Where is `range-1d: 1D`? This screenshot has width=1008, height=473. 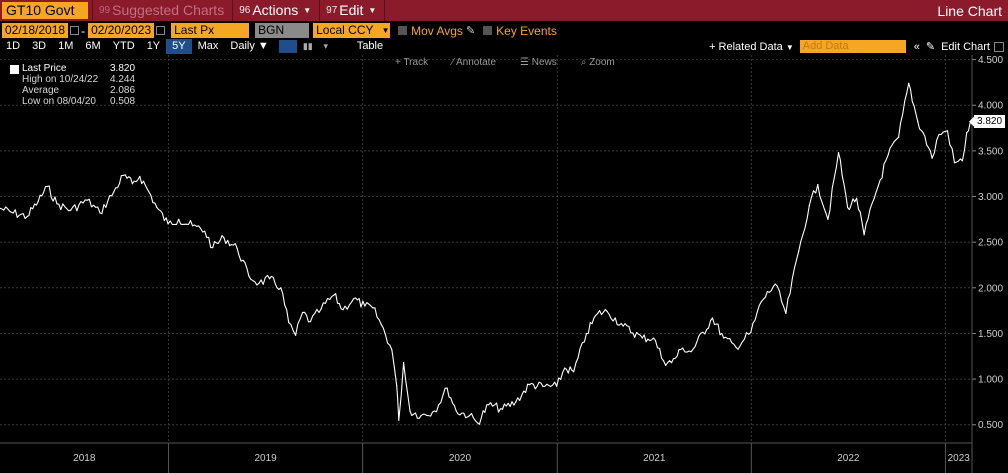 range-1d: 1D is located at coordinates (13, 46).